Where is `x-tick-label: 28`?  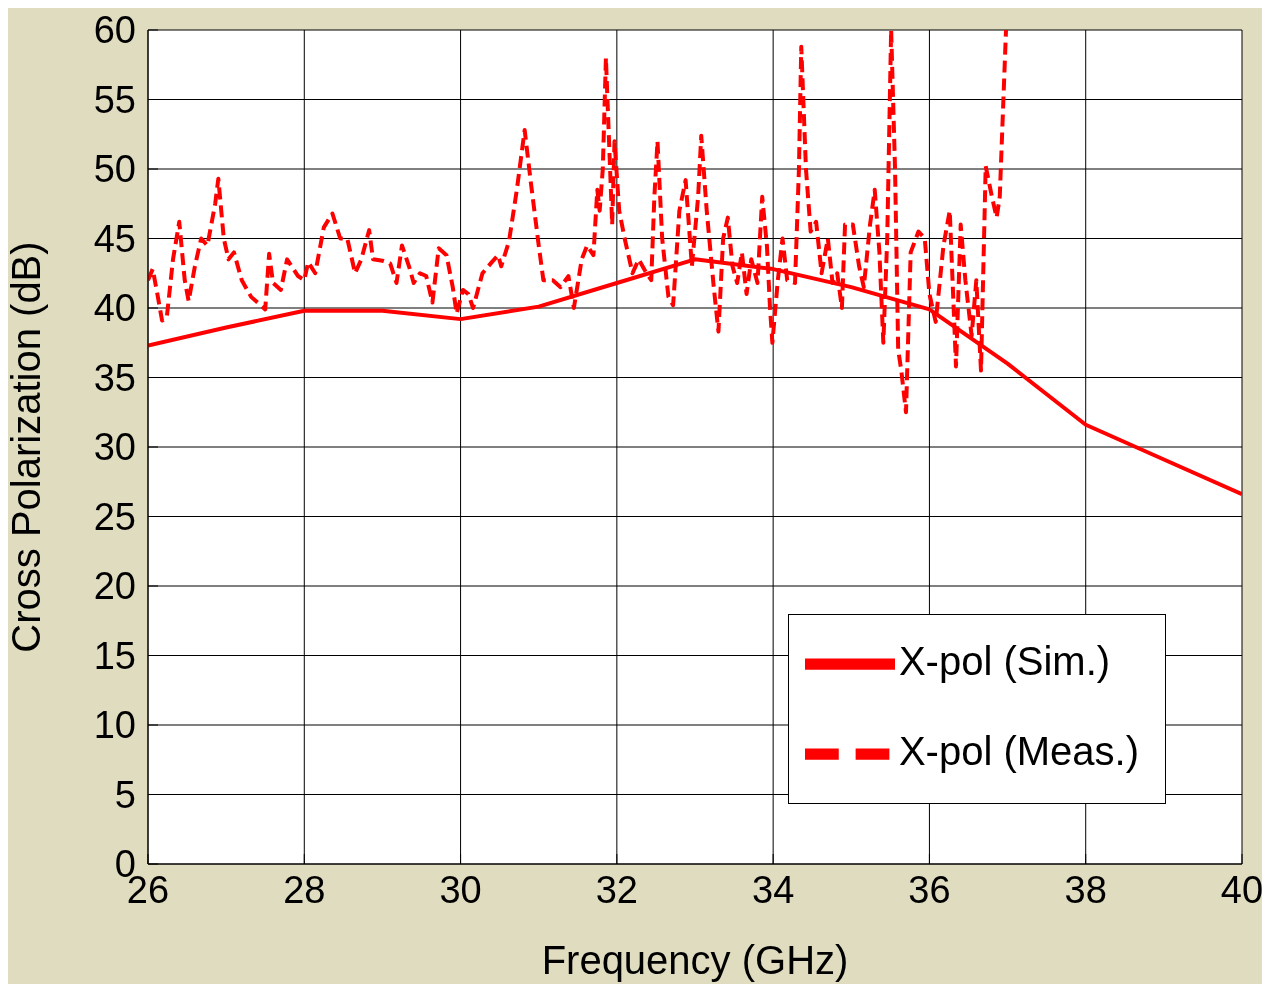
x-tick-label: 28 is located at coordinates (304, 889).